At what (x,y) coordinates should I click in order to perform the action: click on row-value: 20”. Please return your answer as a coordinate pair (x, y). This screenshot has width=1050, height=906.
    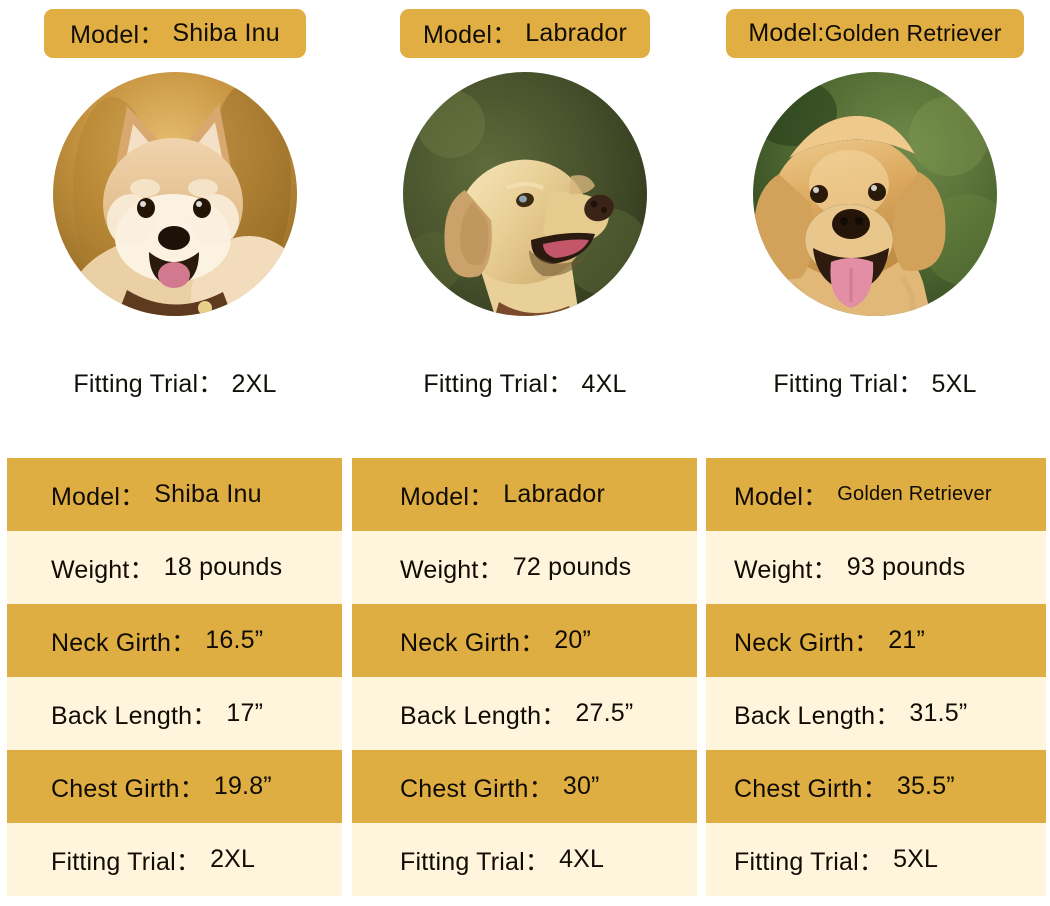
    Looking at the image, I should click on (573, 640).